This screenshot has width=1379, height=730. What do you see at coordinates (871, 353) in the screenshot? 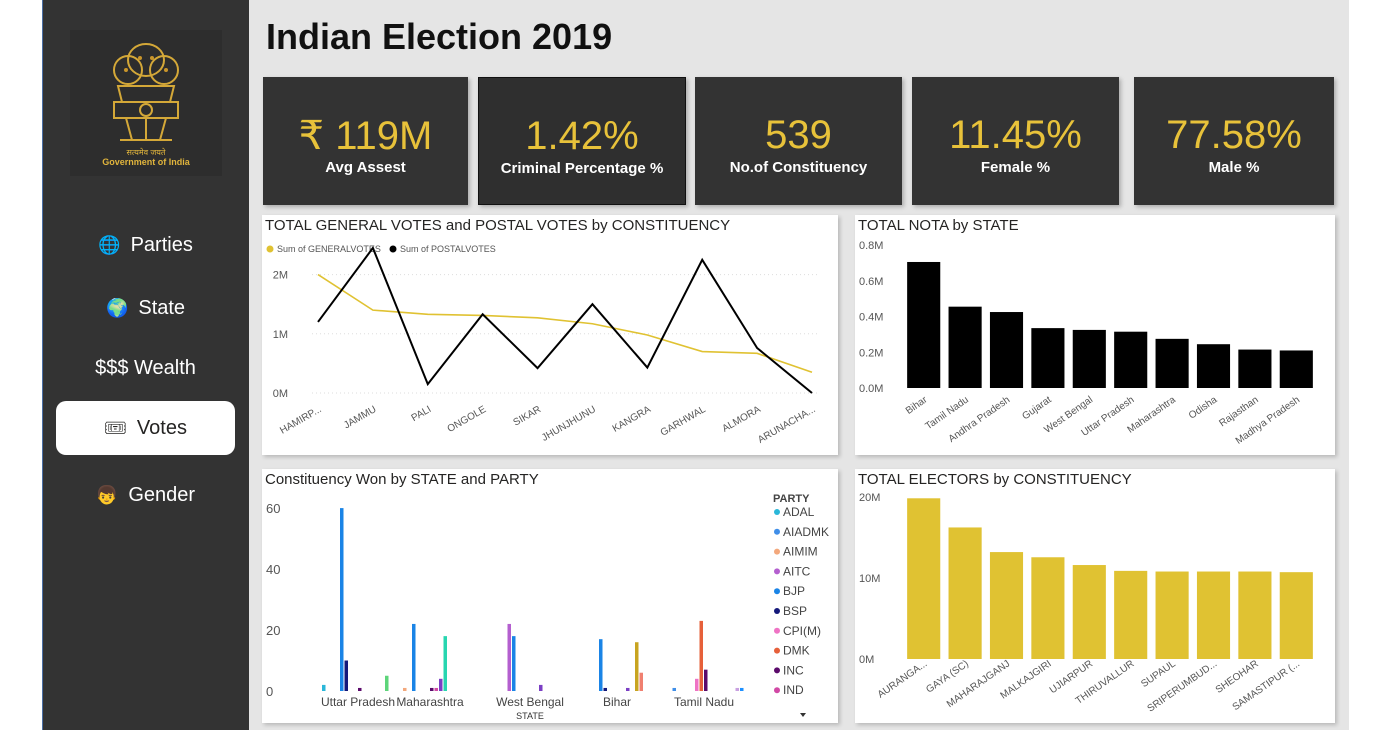
I see `y-tick-label: 0.2M` at bounding box center [871, 353].